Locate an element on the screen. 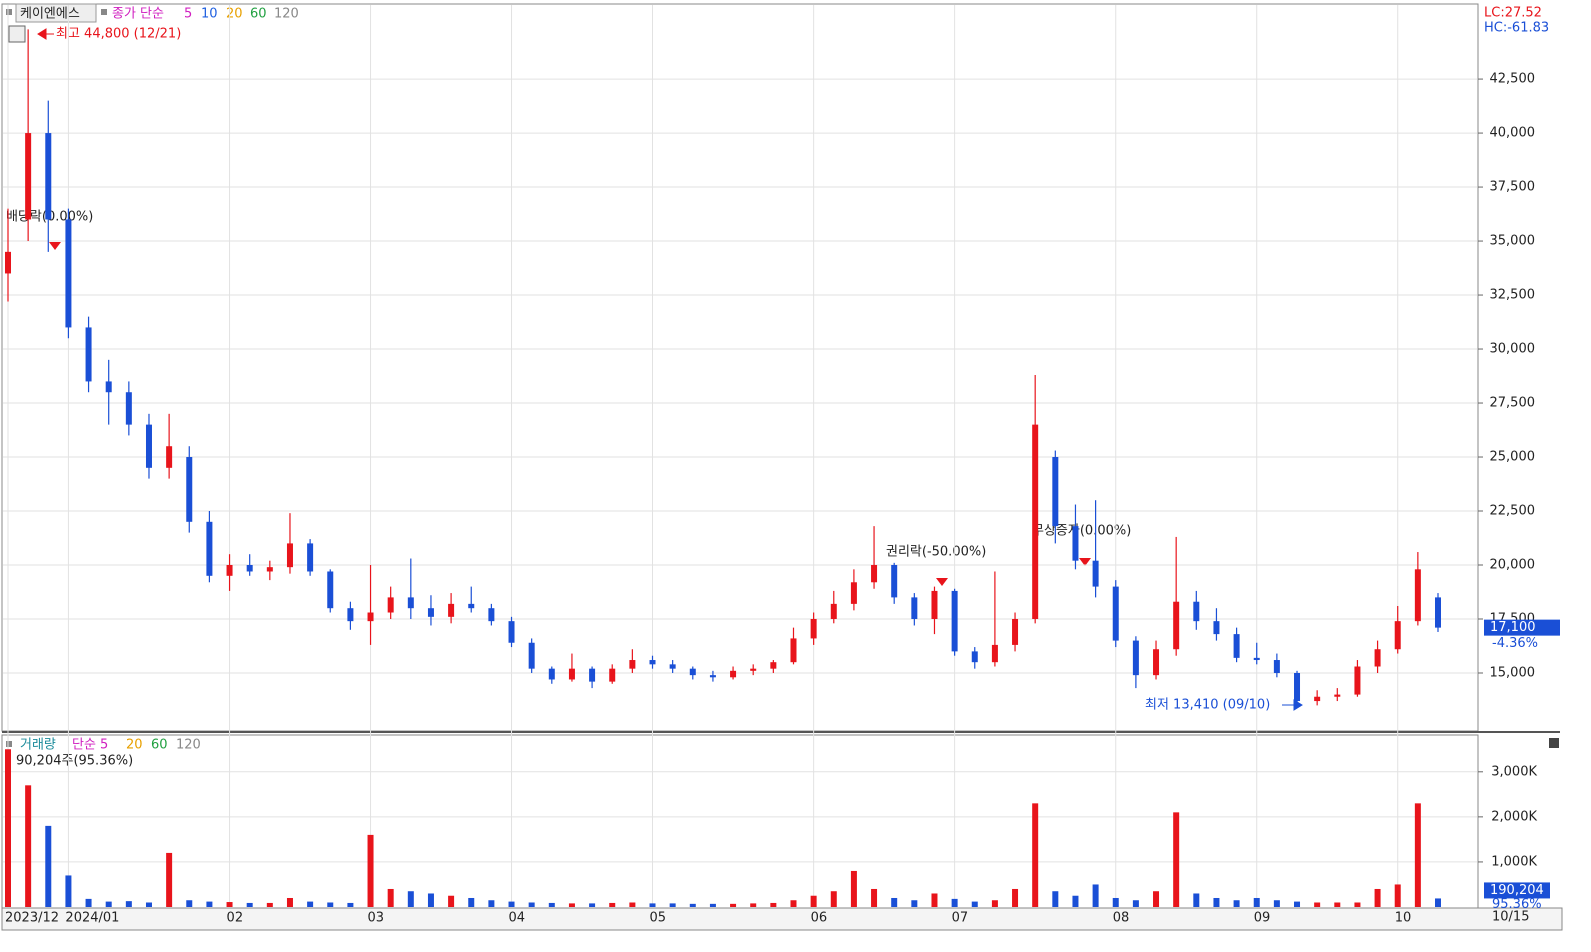 The height and width of the screenshot is (952, 1591). hc: HC:-61.83 is located at coordinates (1516, 28).